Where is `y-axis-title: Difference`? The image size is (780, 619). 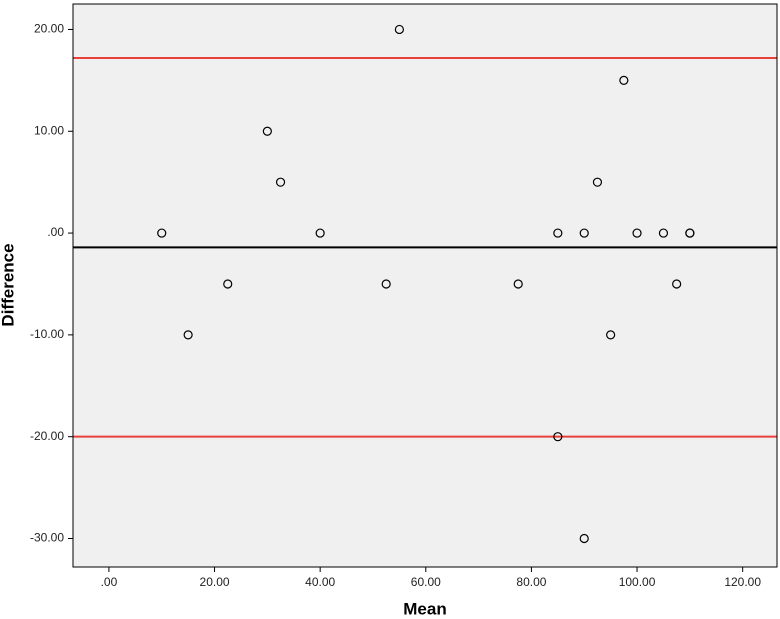 y-axis-title: Difference is located at coordinates (8, 284).